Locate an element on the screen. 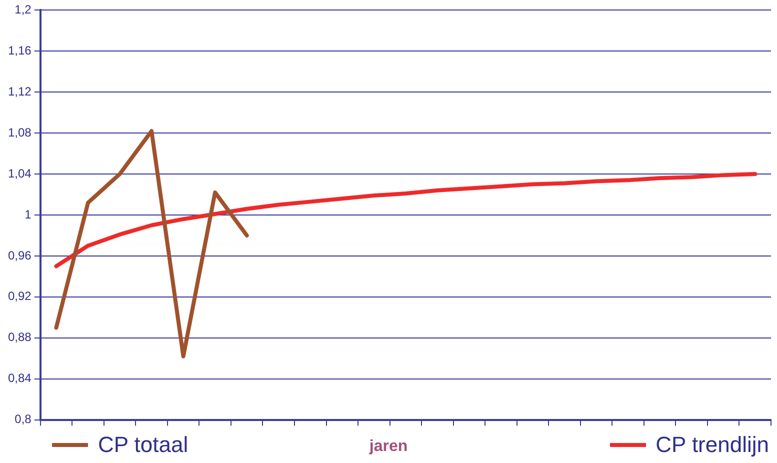 This screenshot has width=777, height=463. x-axis-title: jaren is located at coordinates (388, 446).